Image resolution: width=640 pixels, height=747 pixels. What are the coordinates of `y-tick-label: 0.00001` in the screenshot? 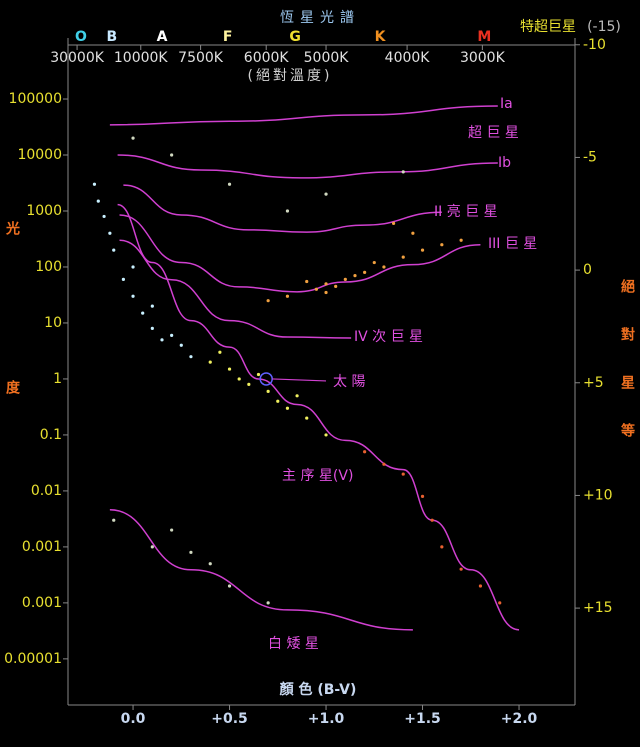 It's located at (33, 659).